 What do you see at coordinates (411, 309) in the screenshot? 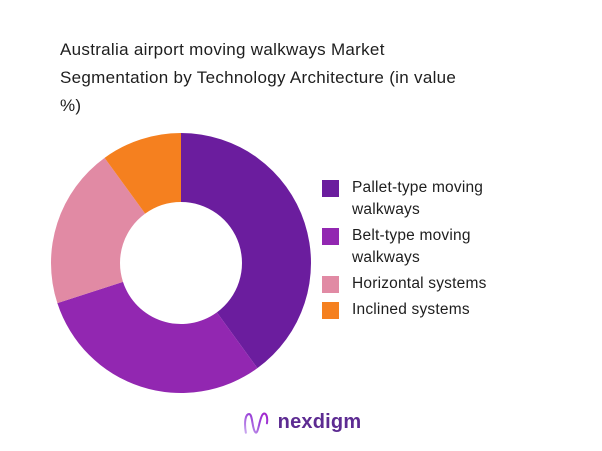
I see `legend-label-inclined: Inclined systems` at bounding box center [411, 309].